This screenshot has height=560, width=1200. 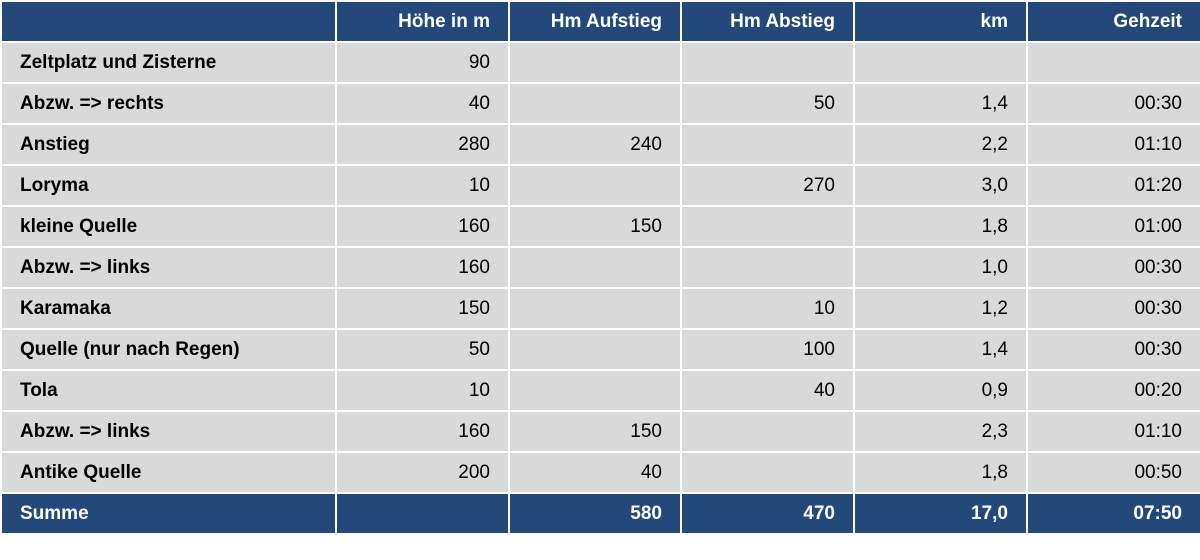 What do you see at coordinates (940, 267) in the screenshot?
I see `cell: 1,0` at bounding box center [940, 267].